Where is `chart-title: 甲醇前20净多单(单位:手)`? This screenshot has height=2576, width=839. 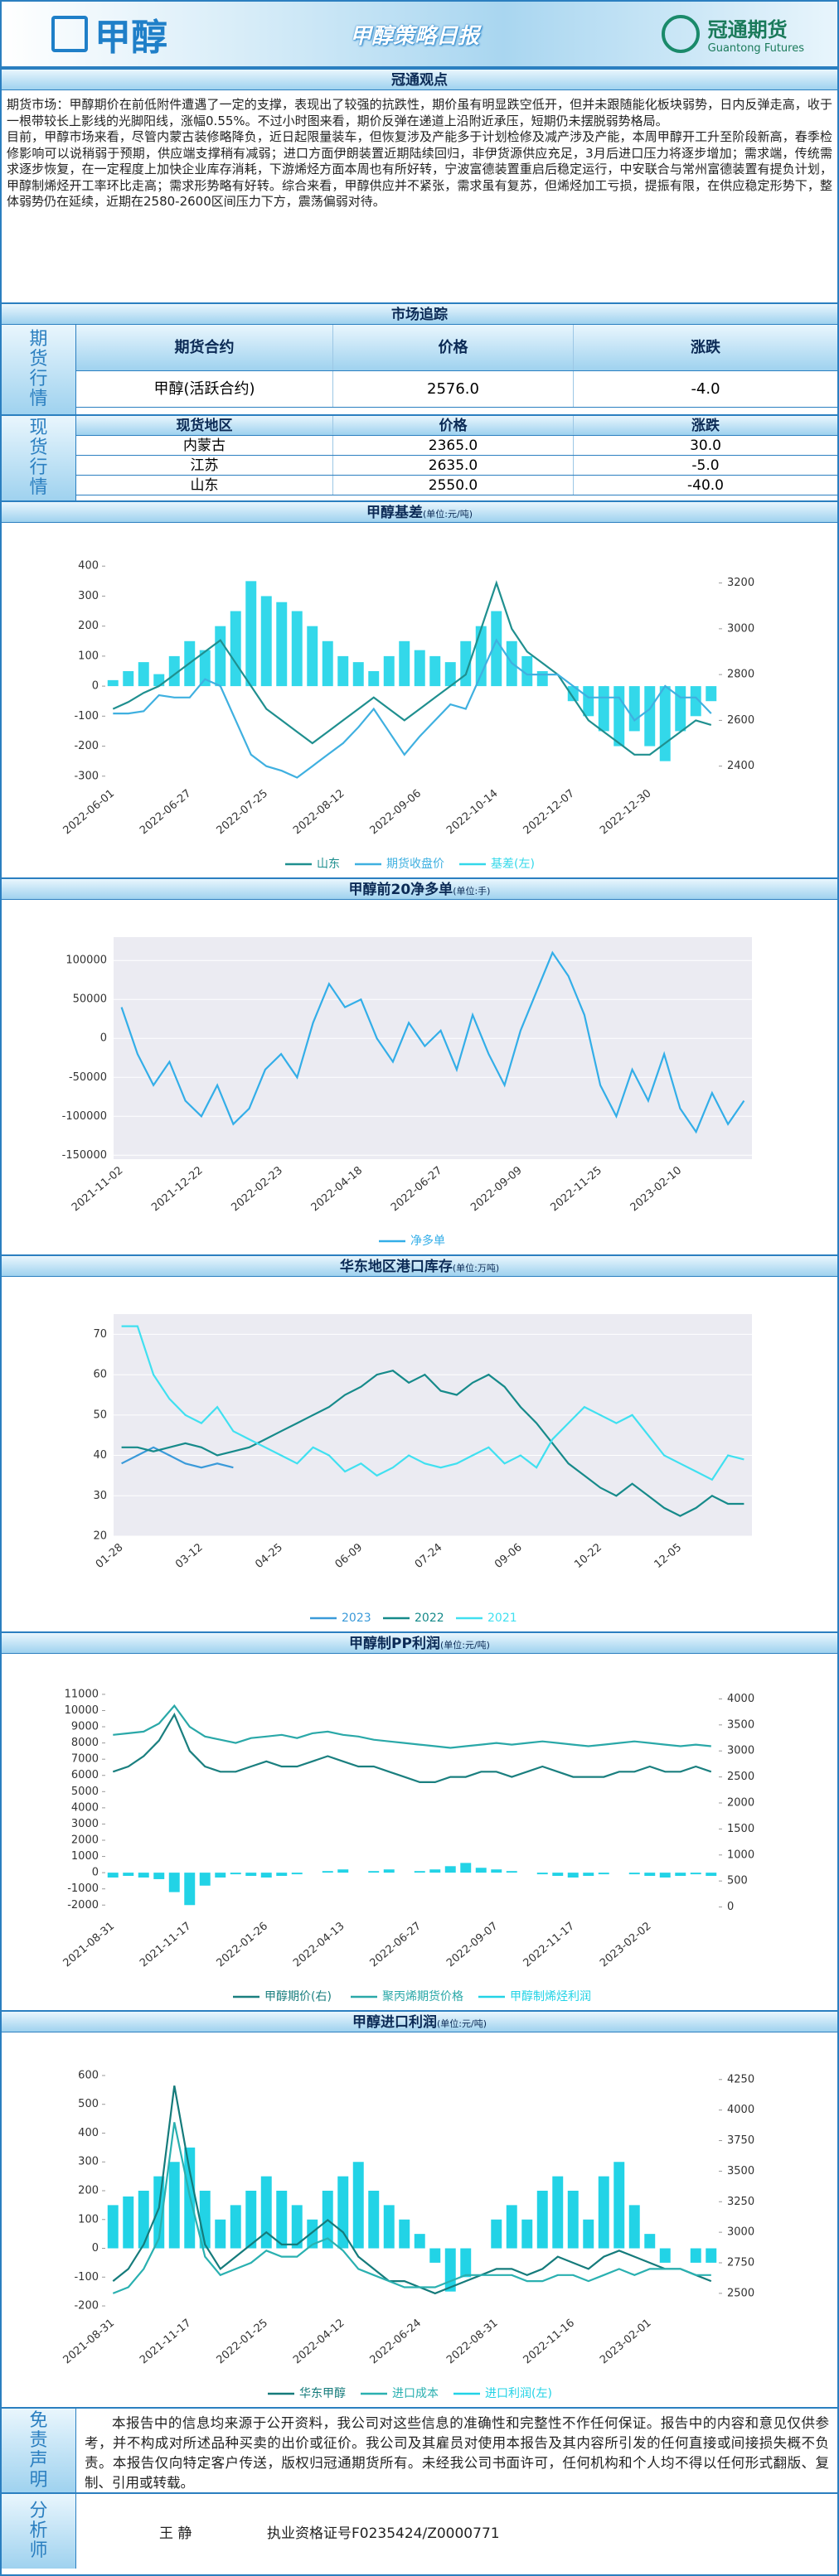 chart-title: 甲醇前20净多单(单位:手) is located at coordinates (419, 888).